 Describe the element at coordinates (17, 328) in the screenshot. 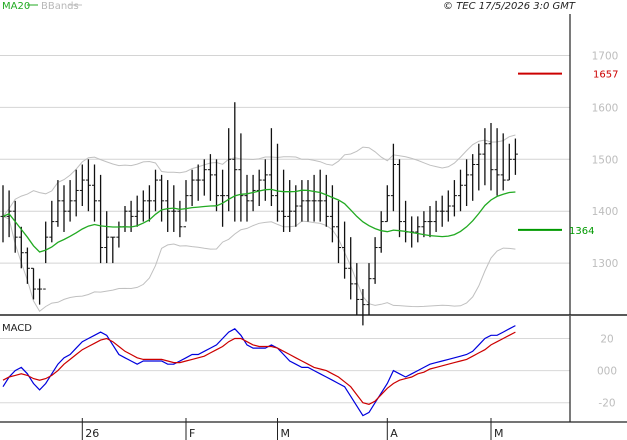

I see `macd-title: MACD` at that location.